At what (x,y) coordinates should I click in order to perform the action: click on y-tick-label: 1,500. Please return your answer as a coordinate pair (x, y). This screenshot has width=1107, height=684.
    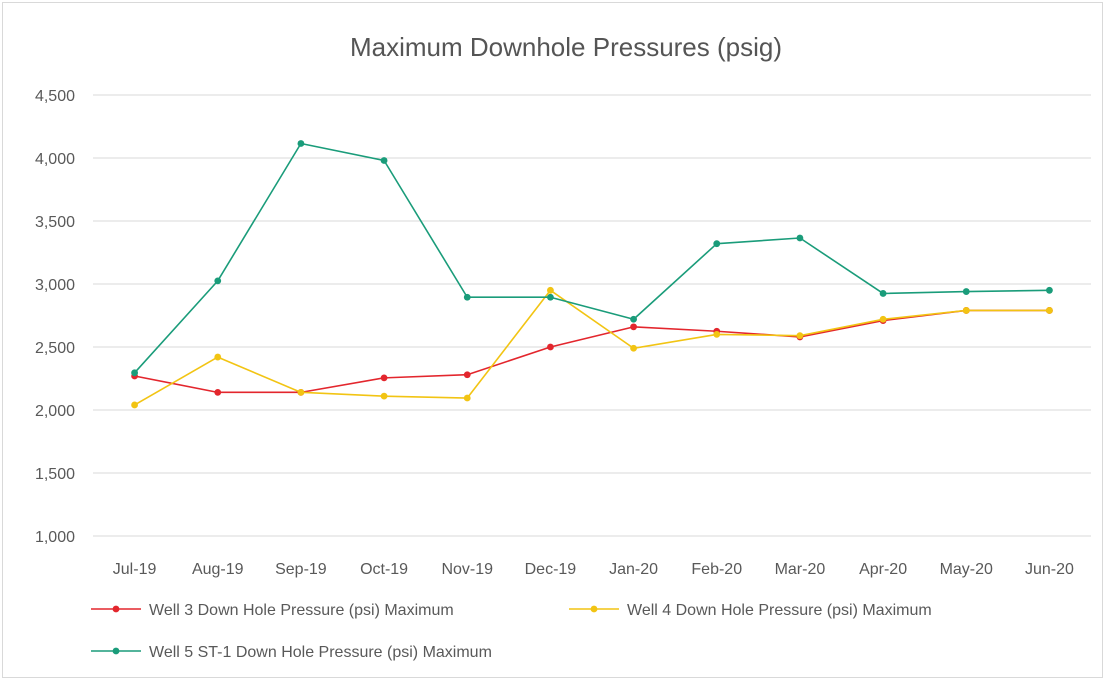
    Looking at the image, I should click on (55, 474).